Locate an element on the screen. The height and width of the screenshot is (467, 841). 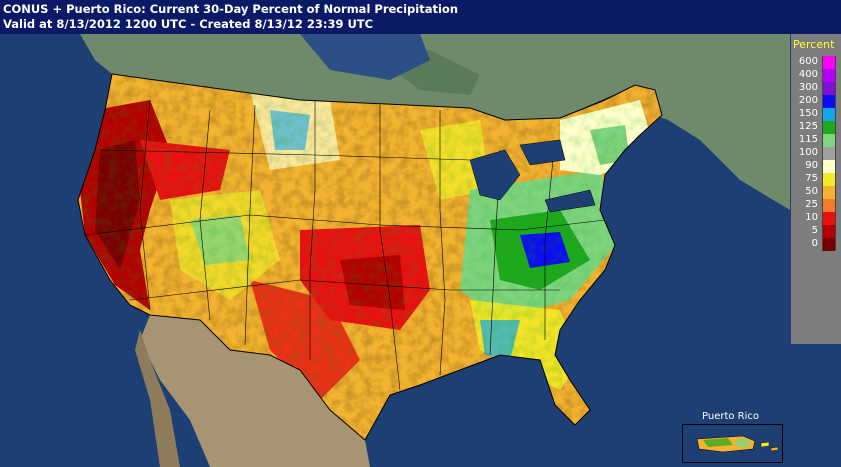
legend-entry-label: 90 is located at coordinates (811, 165).